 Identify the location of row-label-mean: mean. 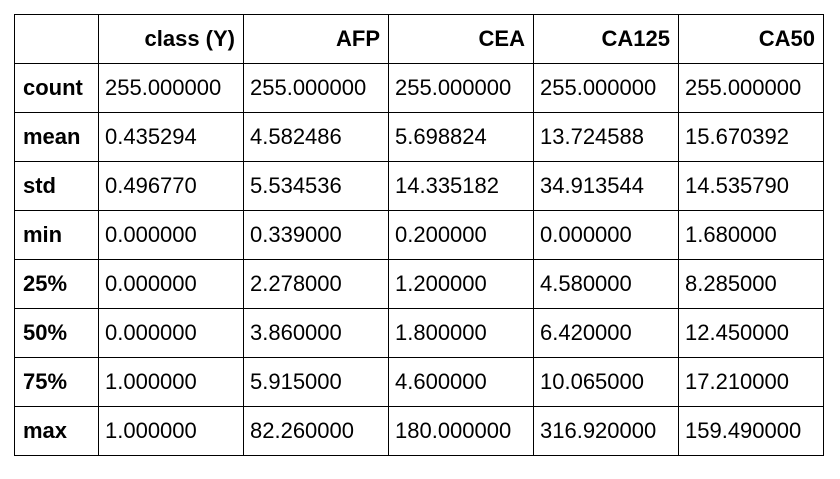
(56, 137).